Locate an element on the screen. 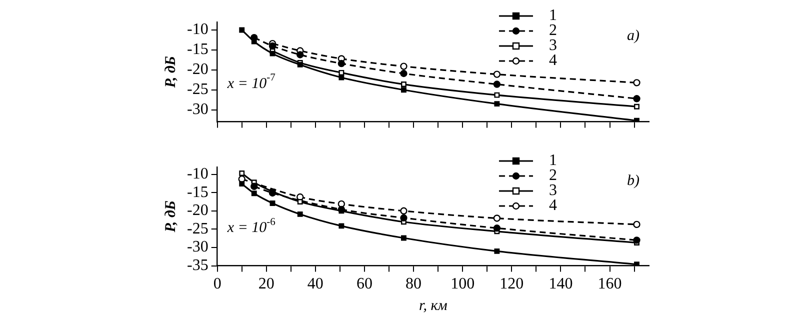  x-tick-label: 0 is located at coordinates (217, 284).